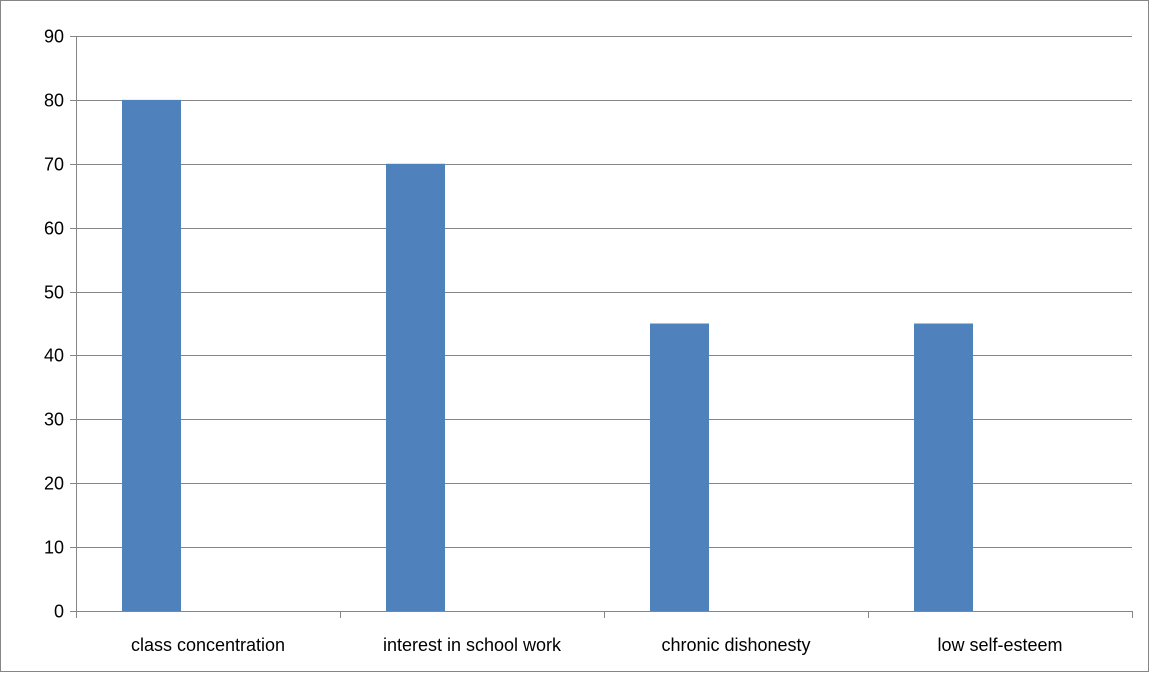 The image size is (1149, 676). I want to click on x-tick-label: class concentration, so click(208, 645).